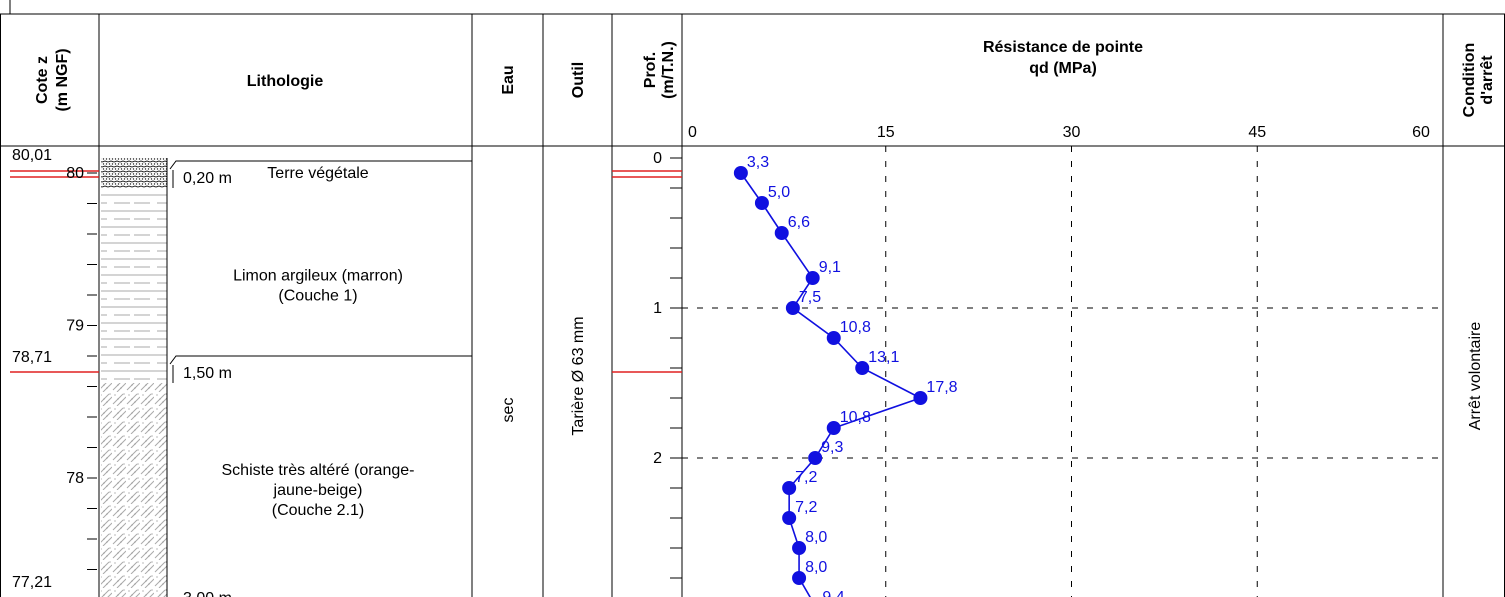  Describe the element at coordinates (668, 70) in the screenshot. I see `prof-header-line2: (m/T.N.)` at that location.